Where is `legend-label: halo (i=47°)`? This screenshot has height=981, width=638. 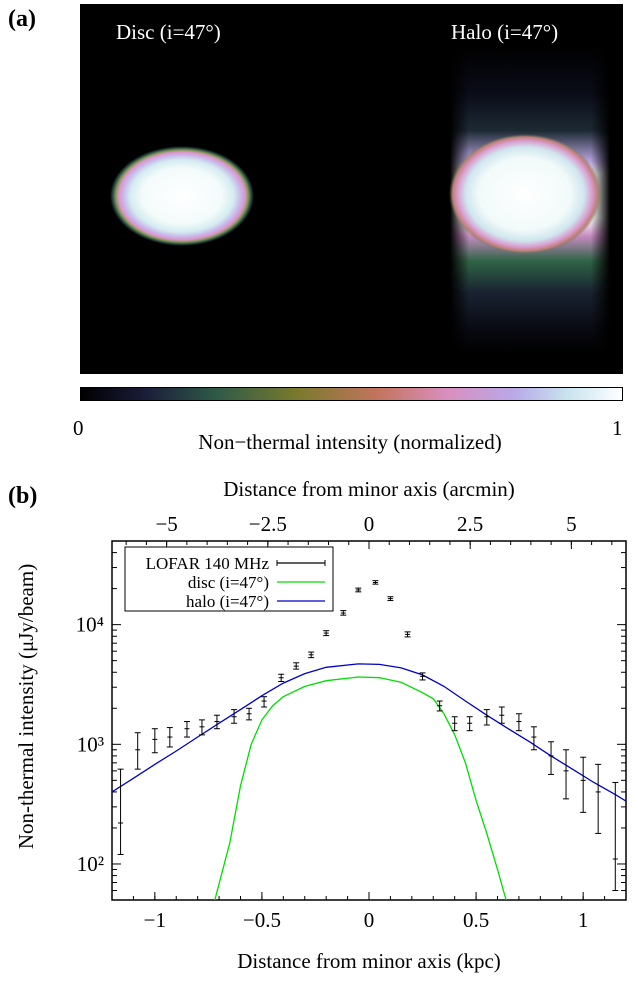
legend-label: halo (i=47°) is located at coordinates (227, 601).